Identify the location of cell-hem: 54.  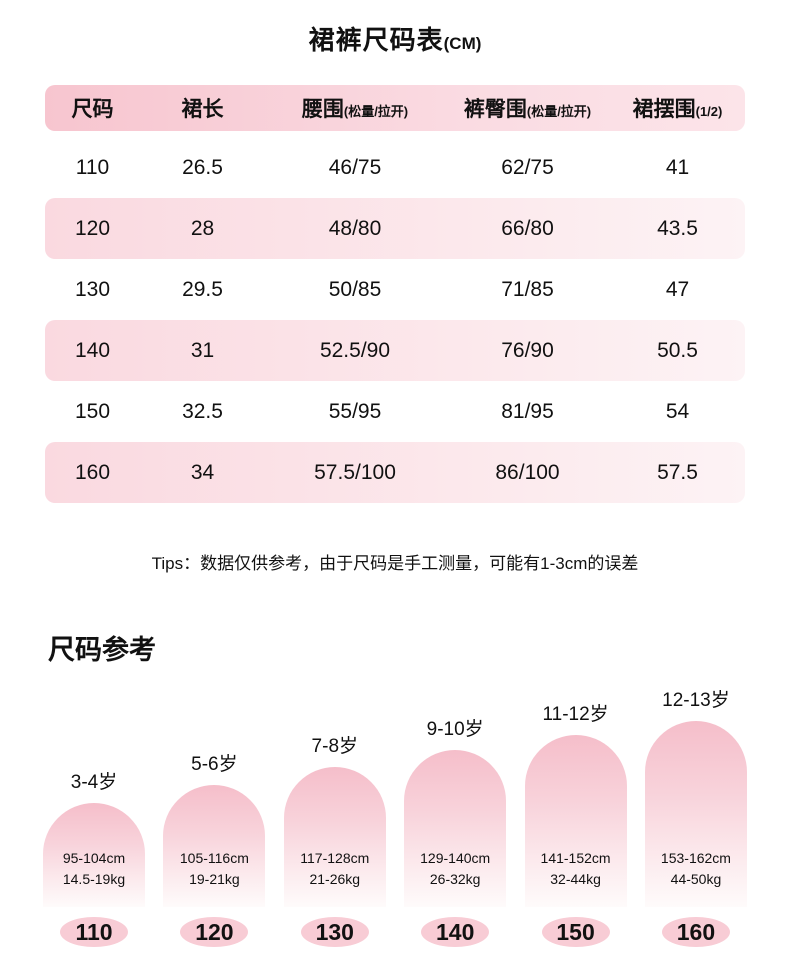
(677, 411).